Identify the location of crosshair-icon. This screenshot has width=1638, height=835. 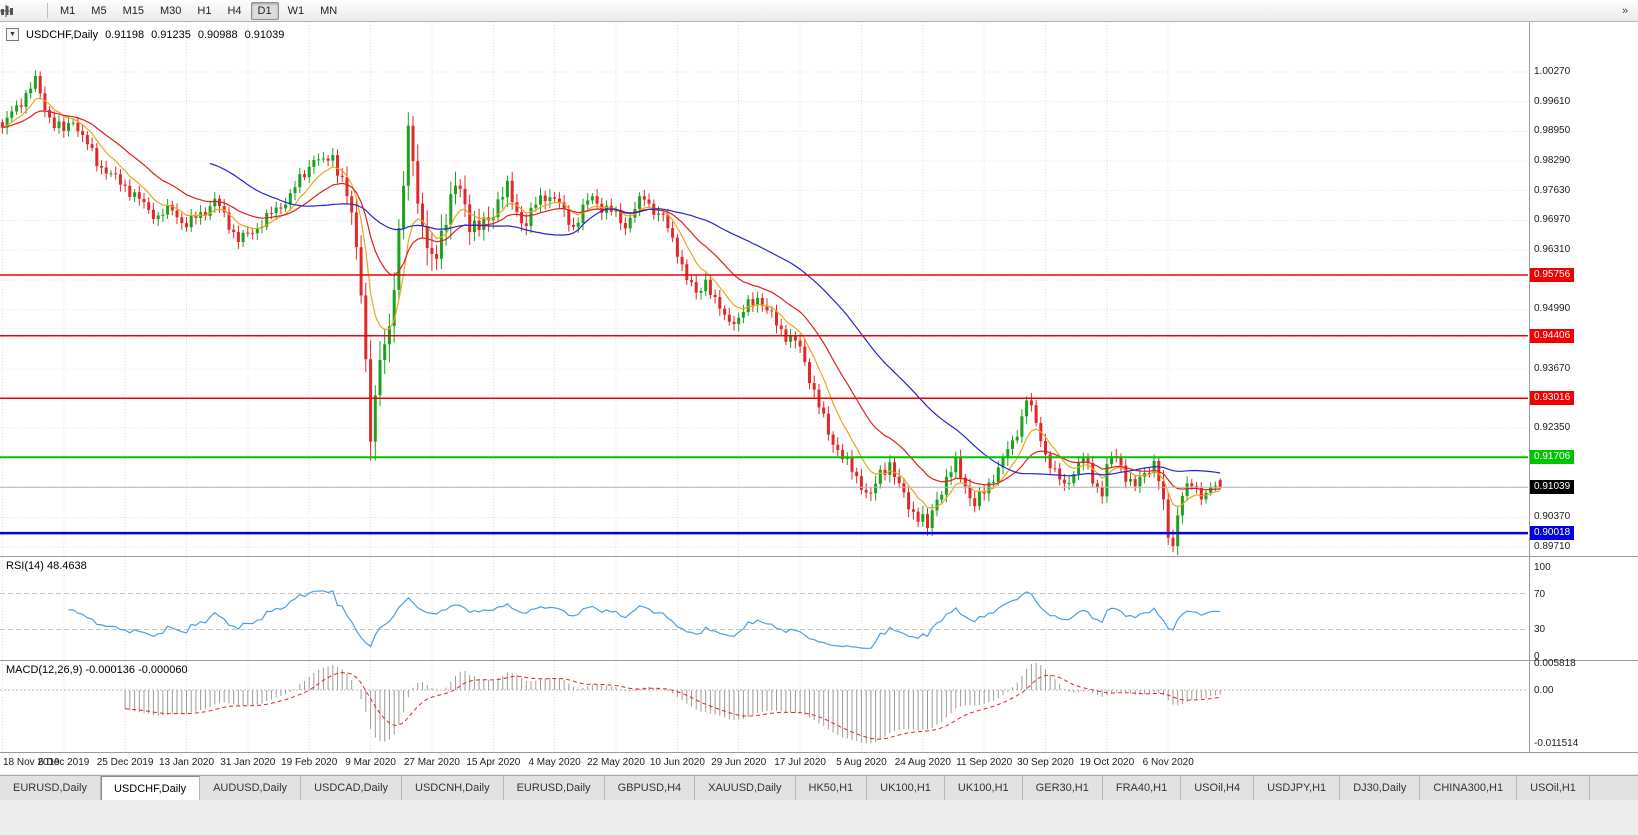
(21, 11).